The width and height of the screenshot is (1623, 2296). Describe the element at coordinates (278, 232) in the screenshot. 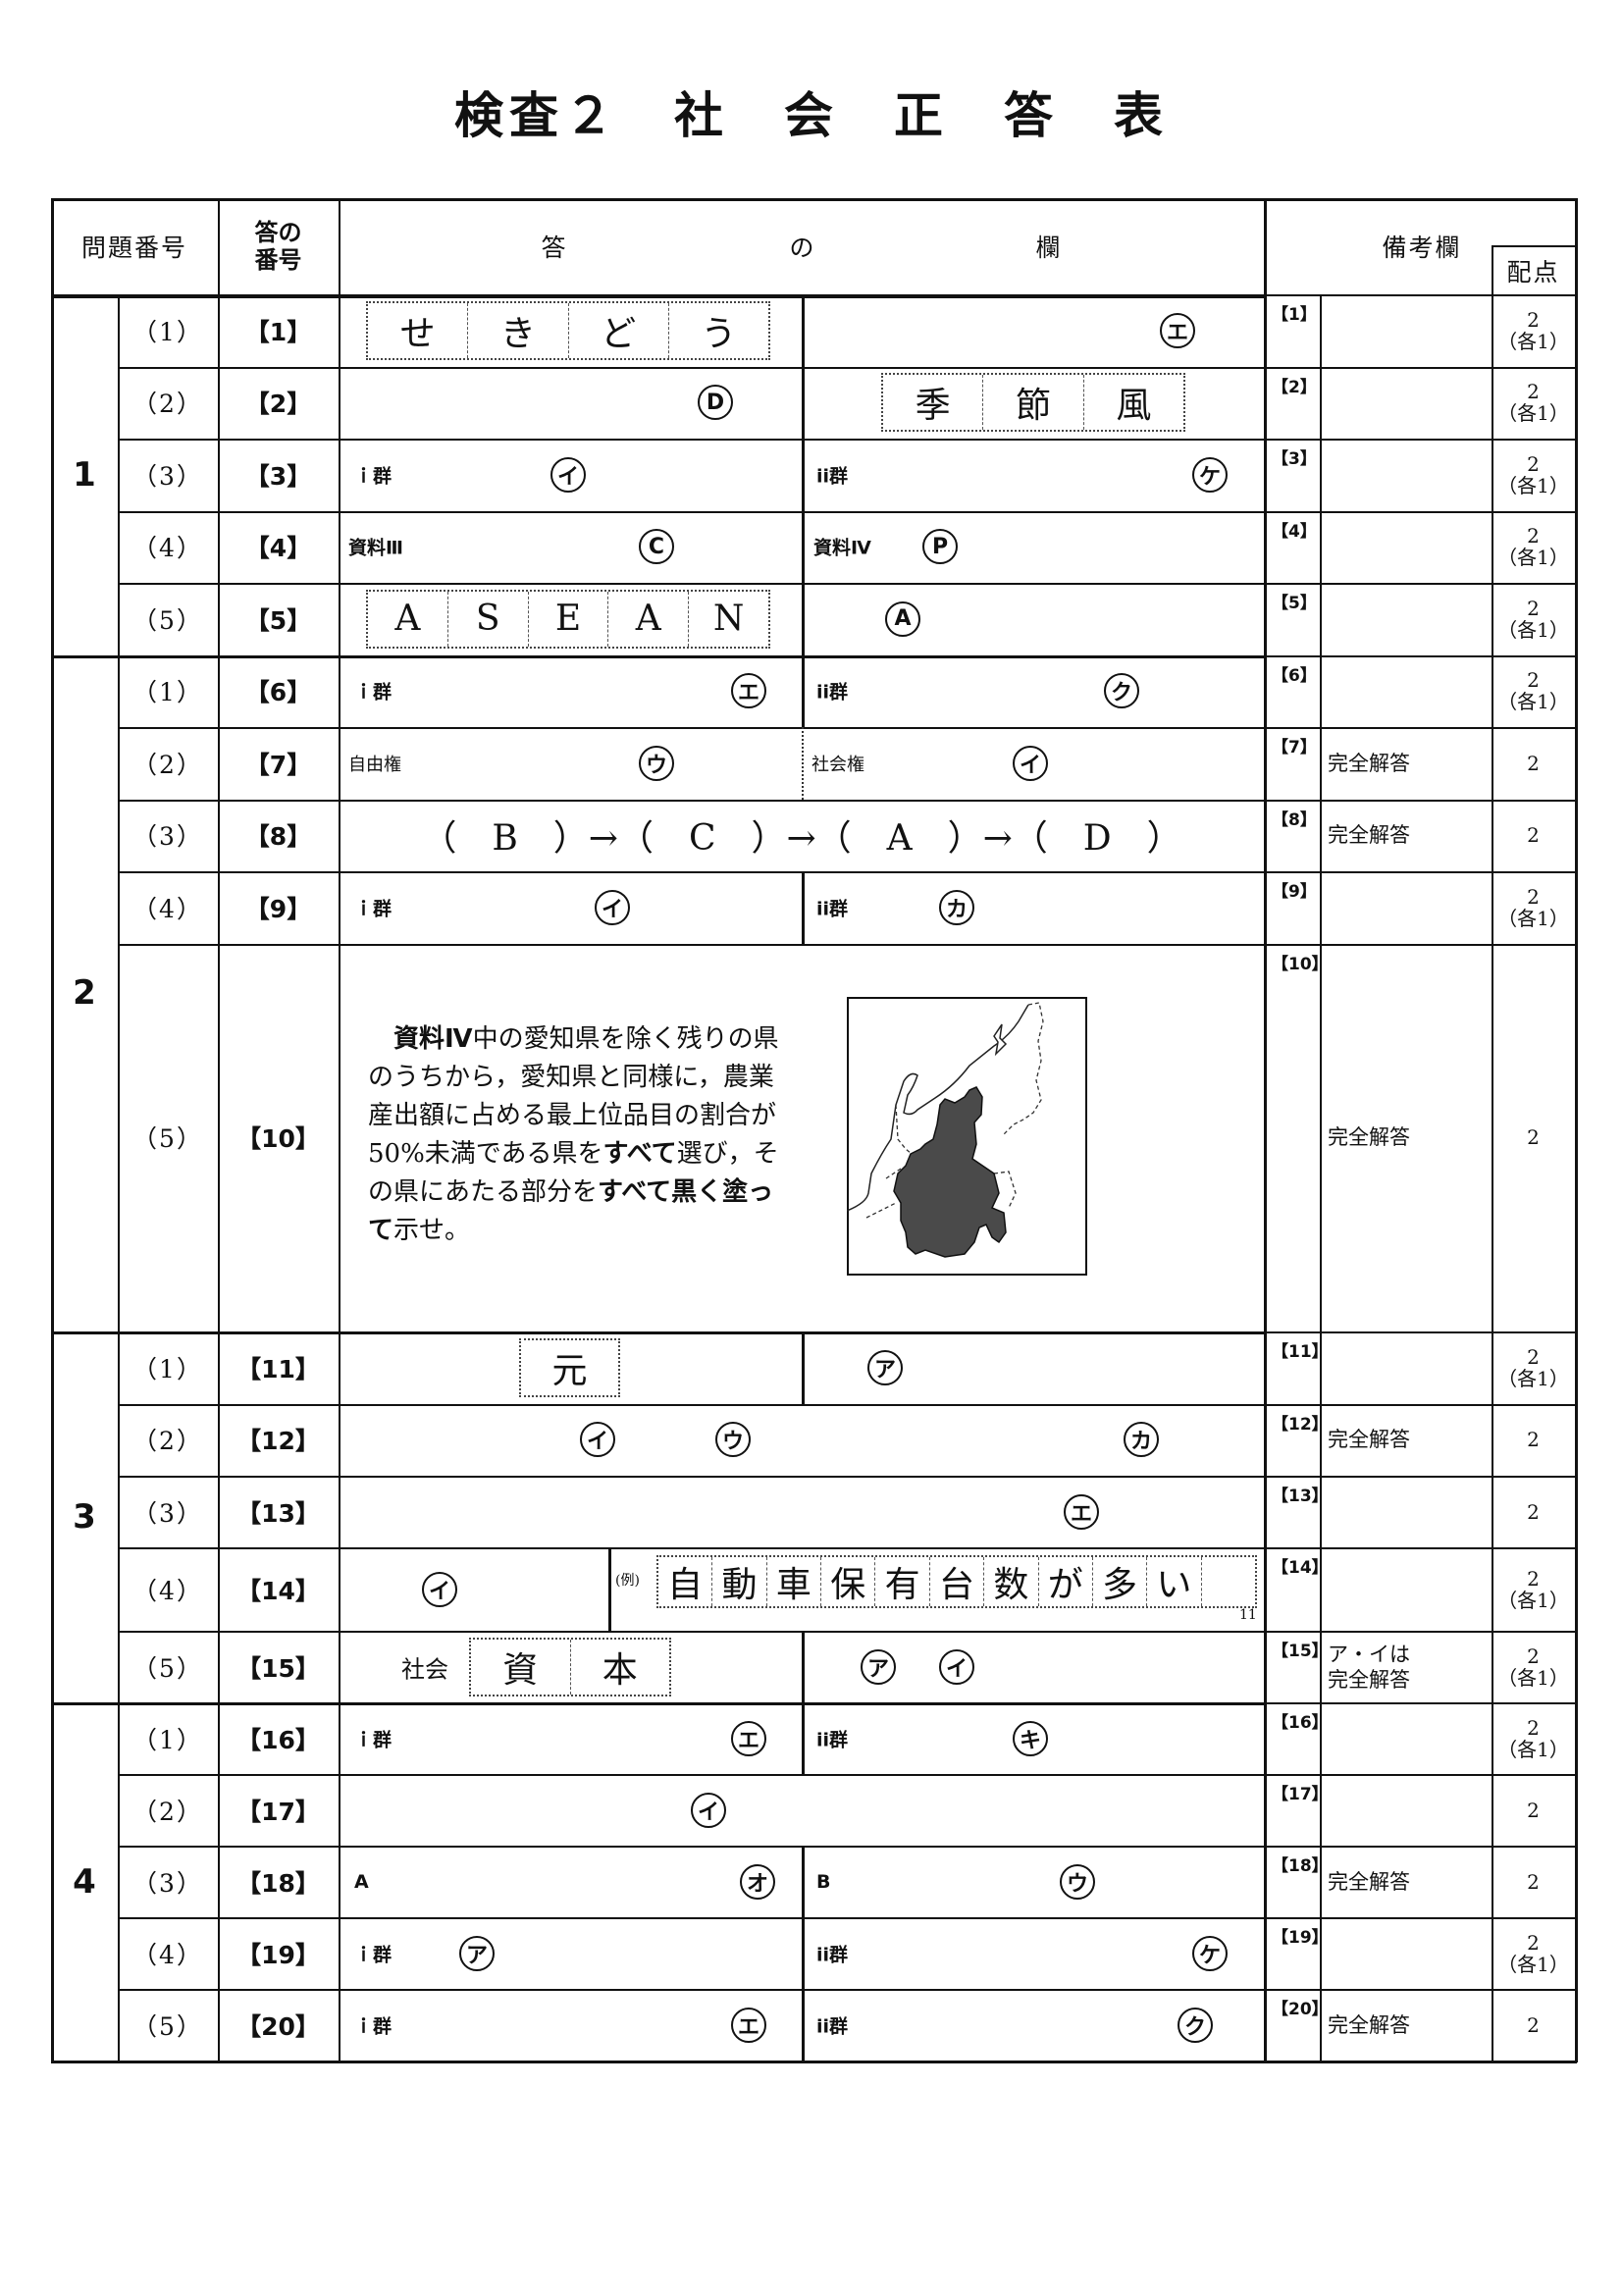

I see `header-answer-number-line: 答の` at that location.